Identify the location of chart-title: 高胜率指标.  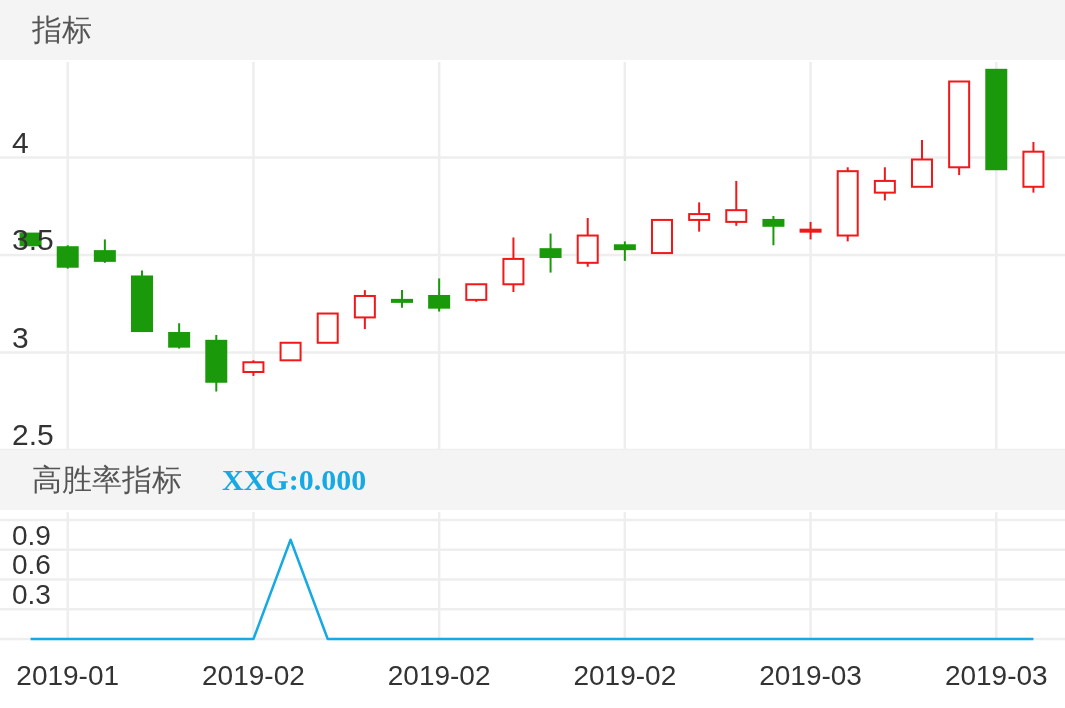
(107, 479).